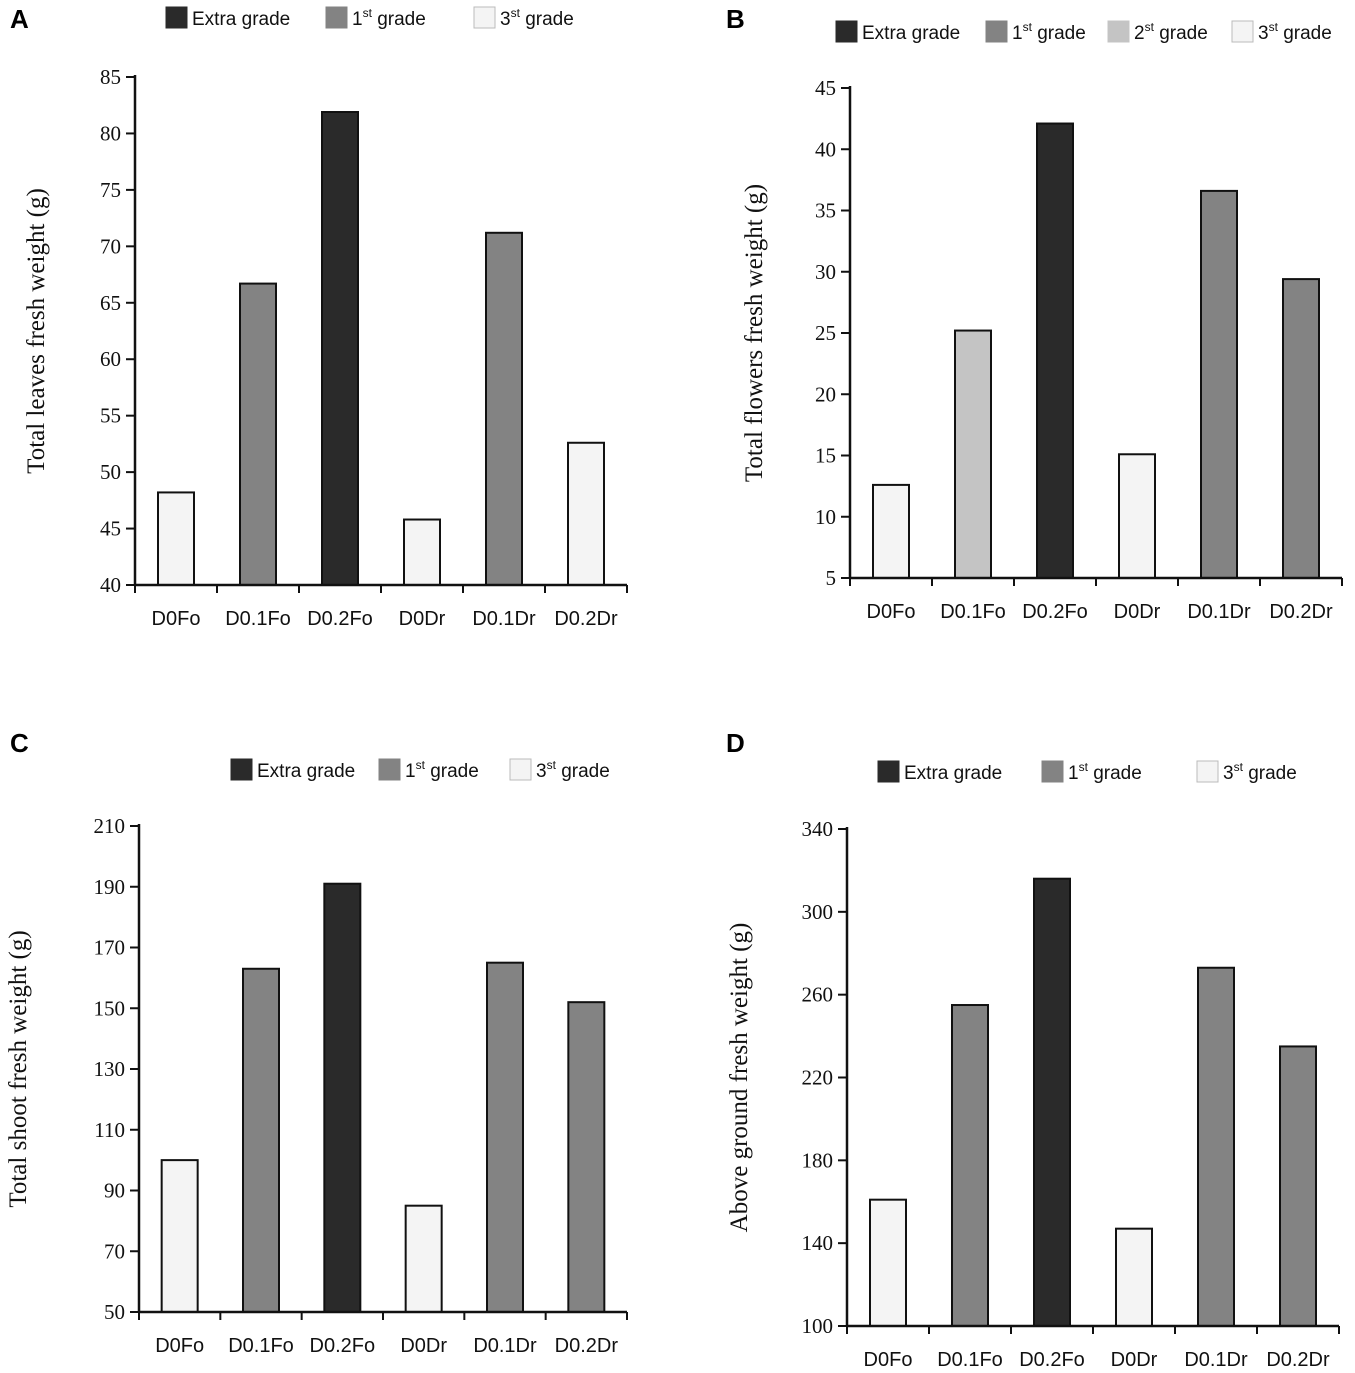 This screenshot has width=1355, height=1373. I want to click on legend: Extra grade 1st grade 2st grade 3st grade, so click(1083, 32).